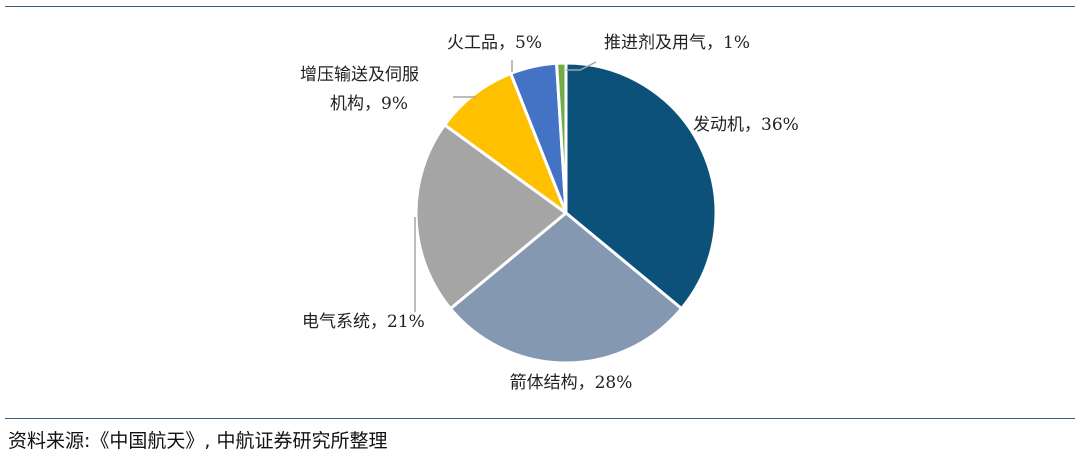  Describe the element at coordinates (540, 418) in the screenshot. I see `bottom-rule` at that location.